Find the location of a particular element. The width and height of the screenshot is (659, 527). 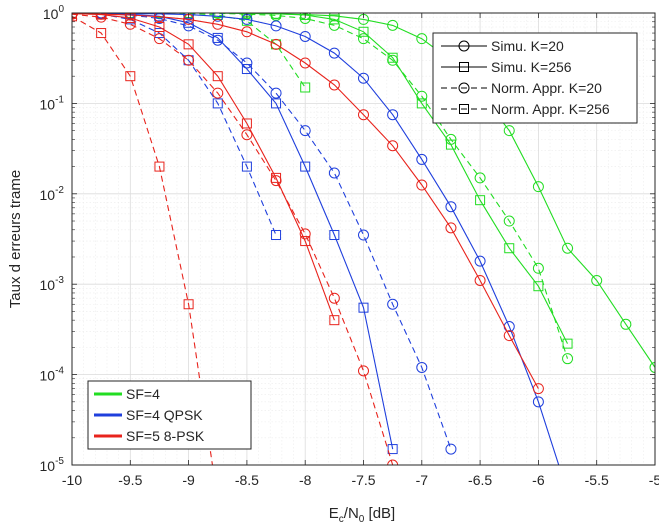

y-tick-label: 10⁻³ is located at coordinates (52, 284).